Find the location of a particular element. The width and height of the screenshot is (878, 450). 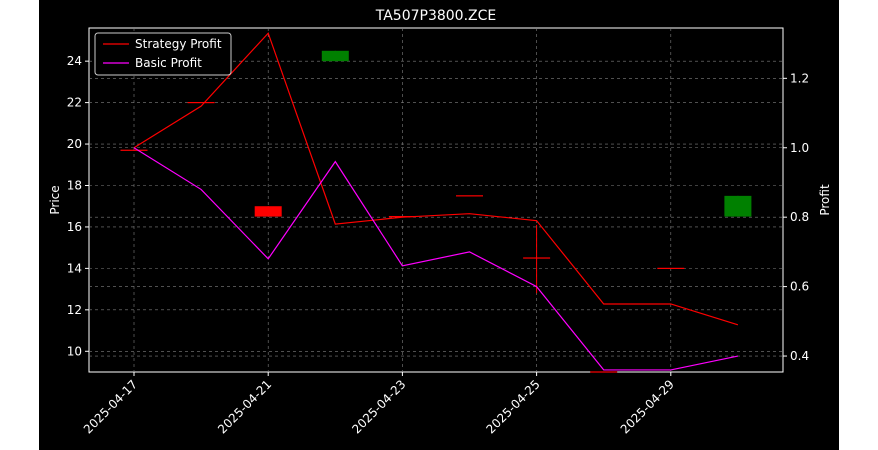

tick-label-left-24: 24 is located at coordinates (74, 61).